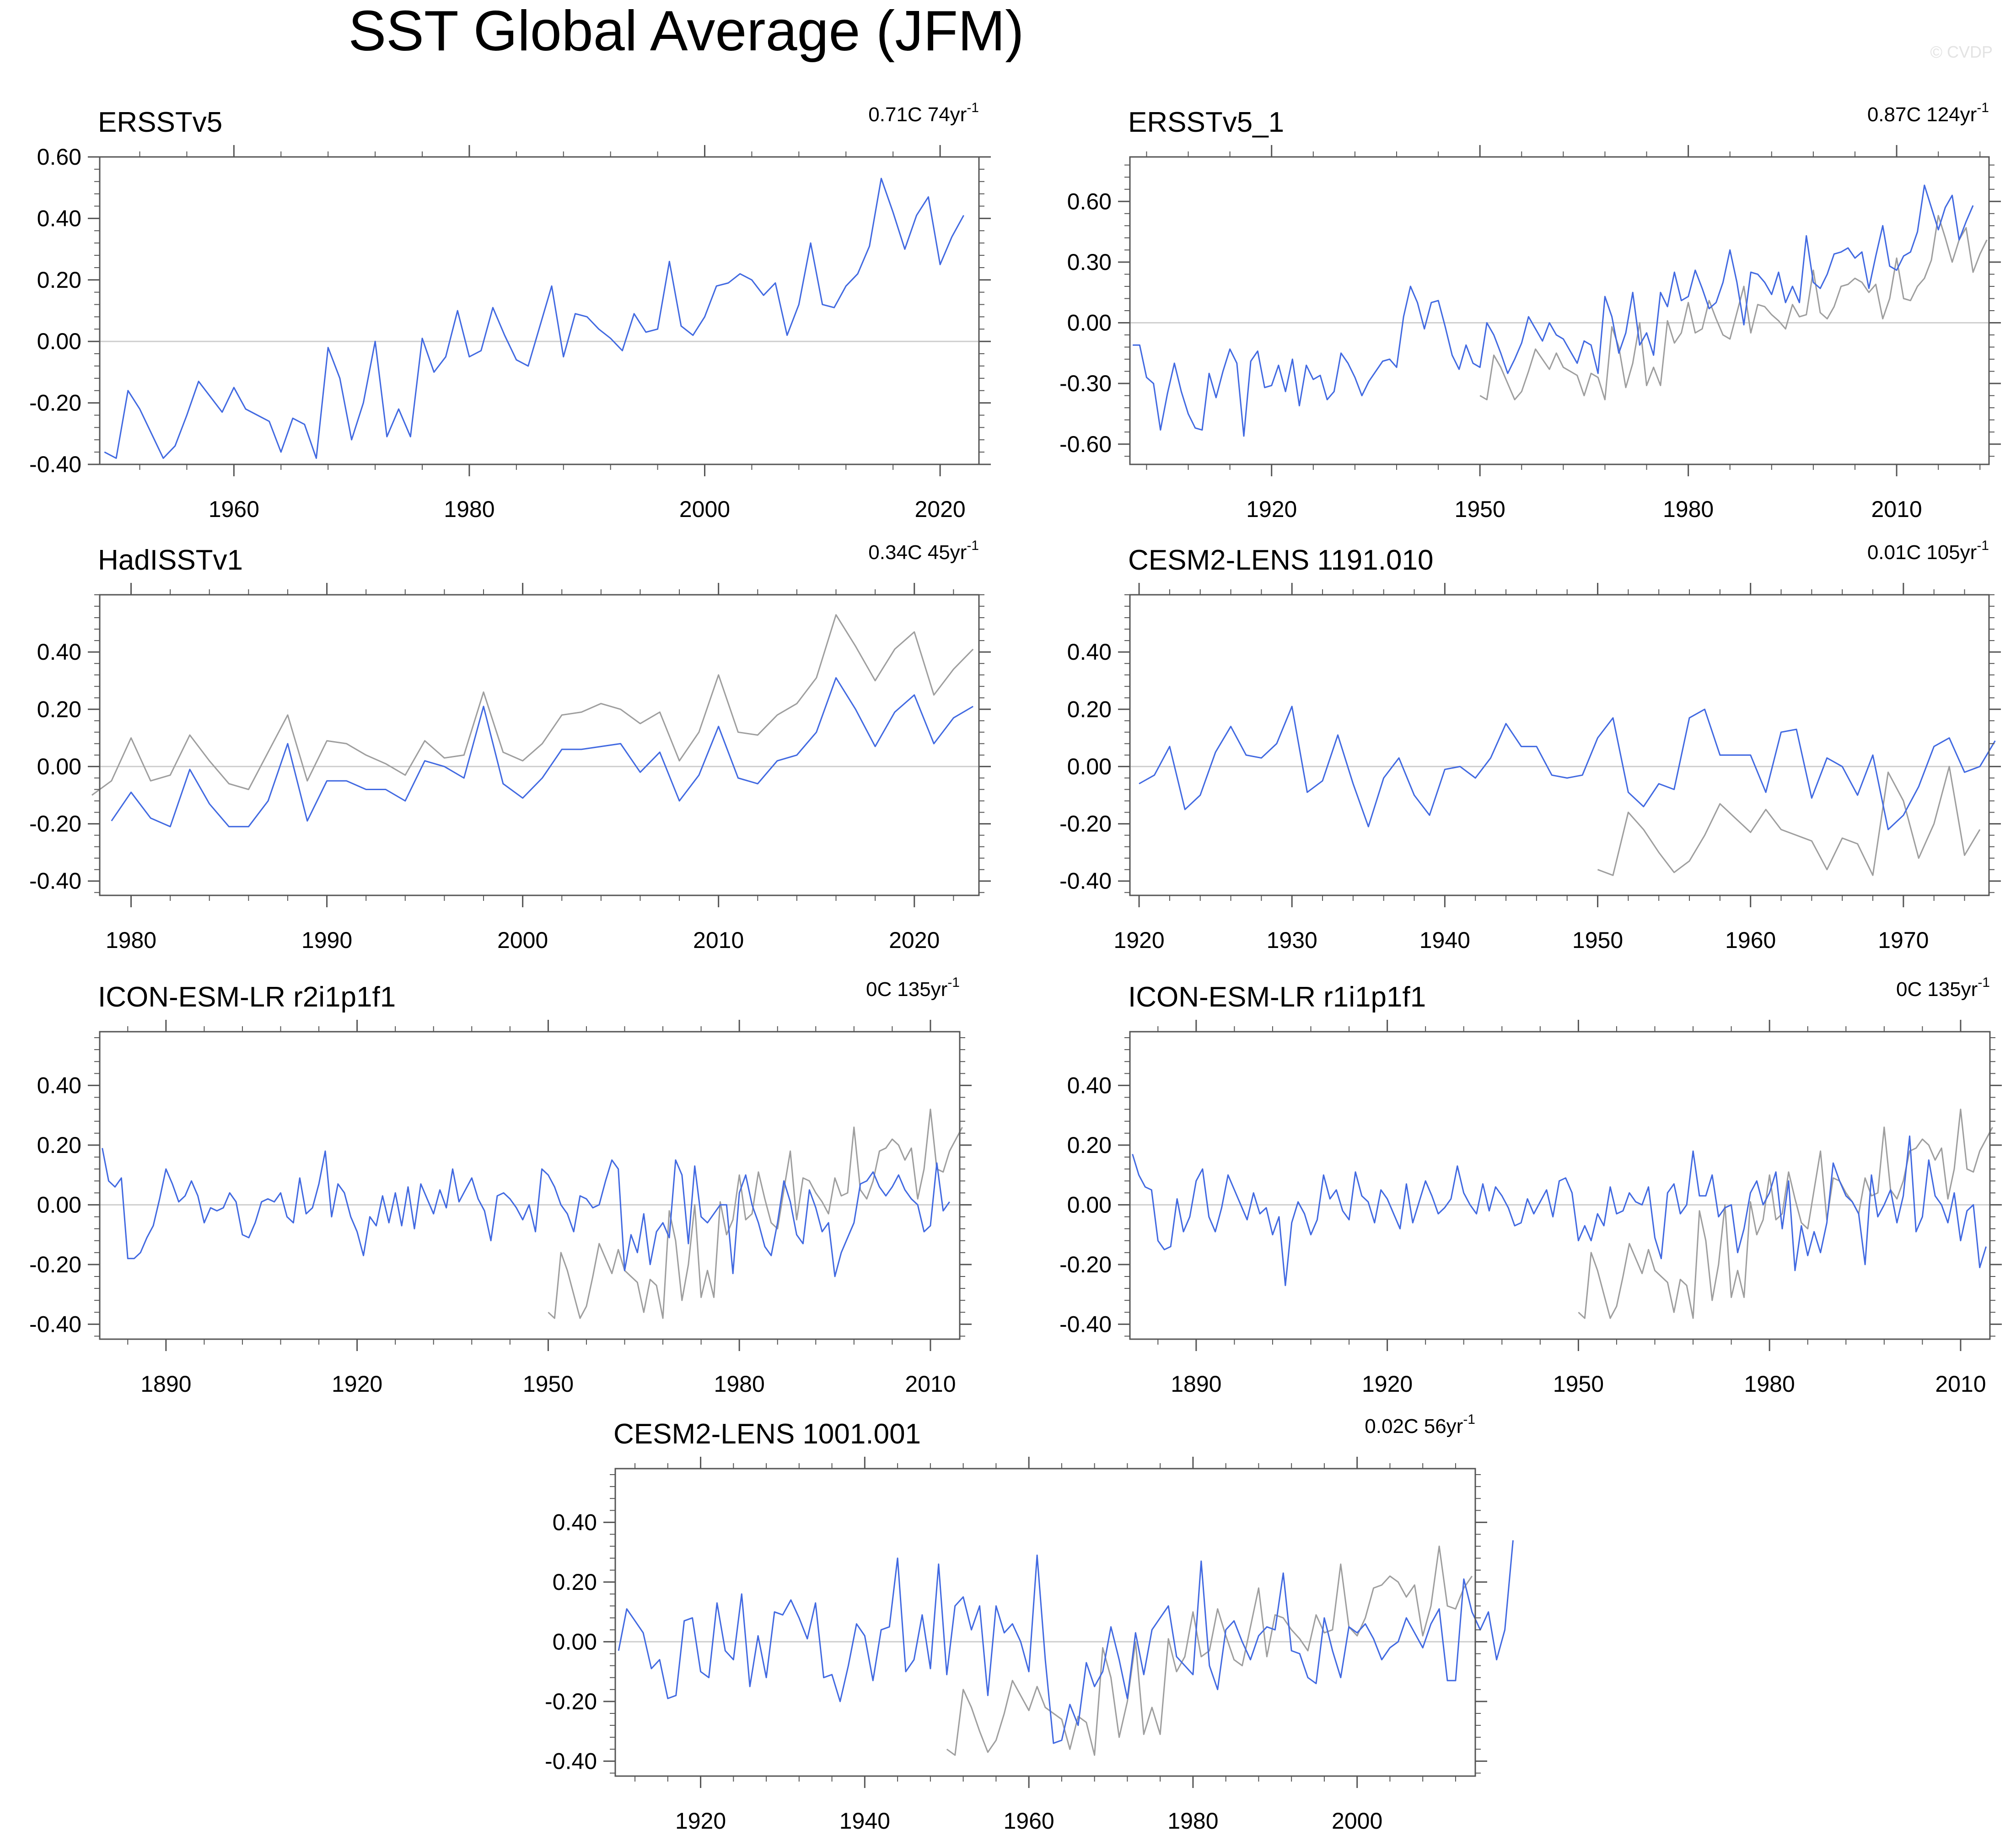  I want to click on y-tick-label: -0.60, so click(1085, 444).